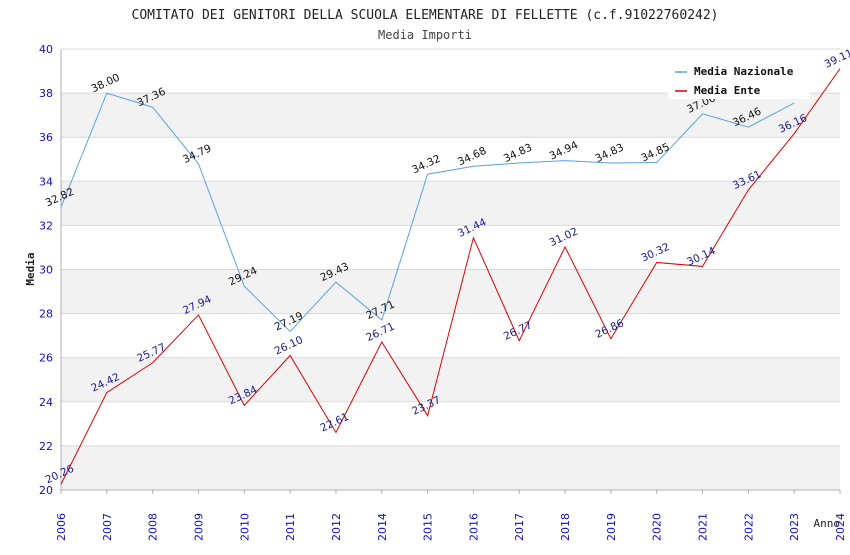 The width and height of the screenshot is (850, 555). I want to click on x-axis-title: Anno, so click(827, 523).